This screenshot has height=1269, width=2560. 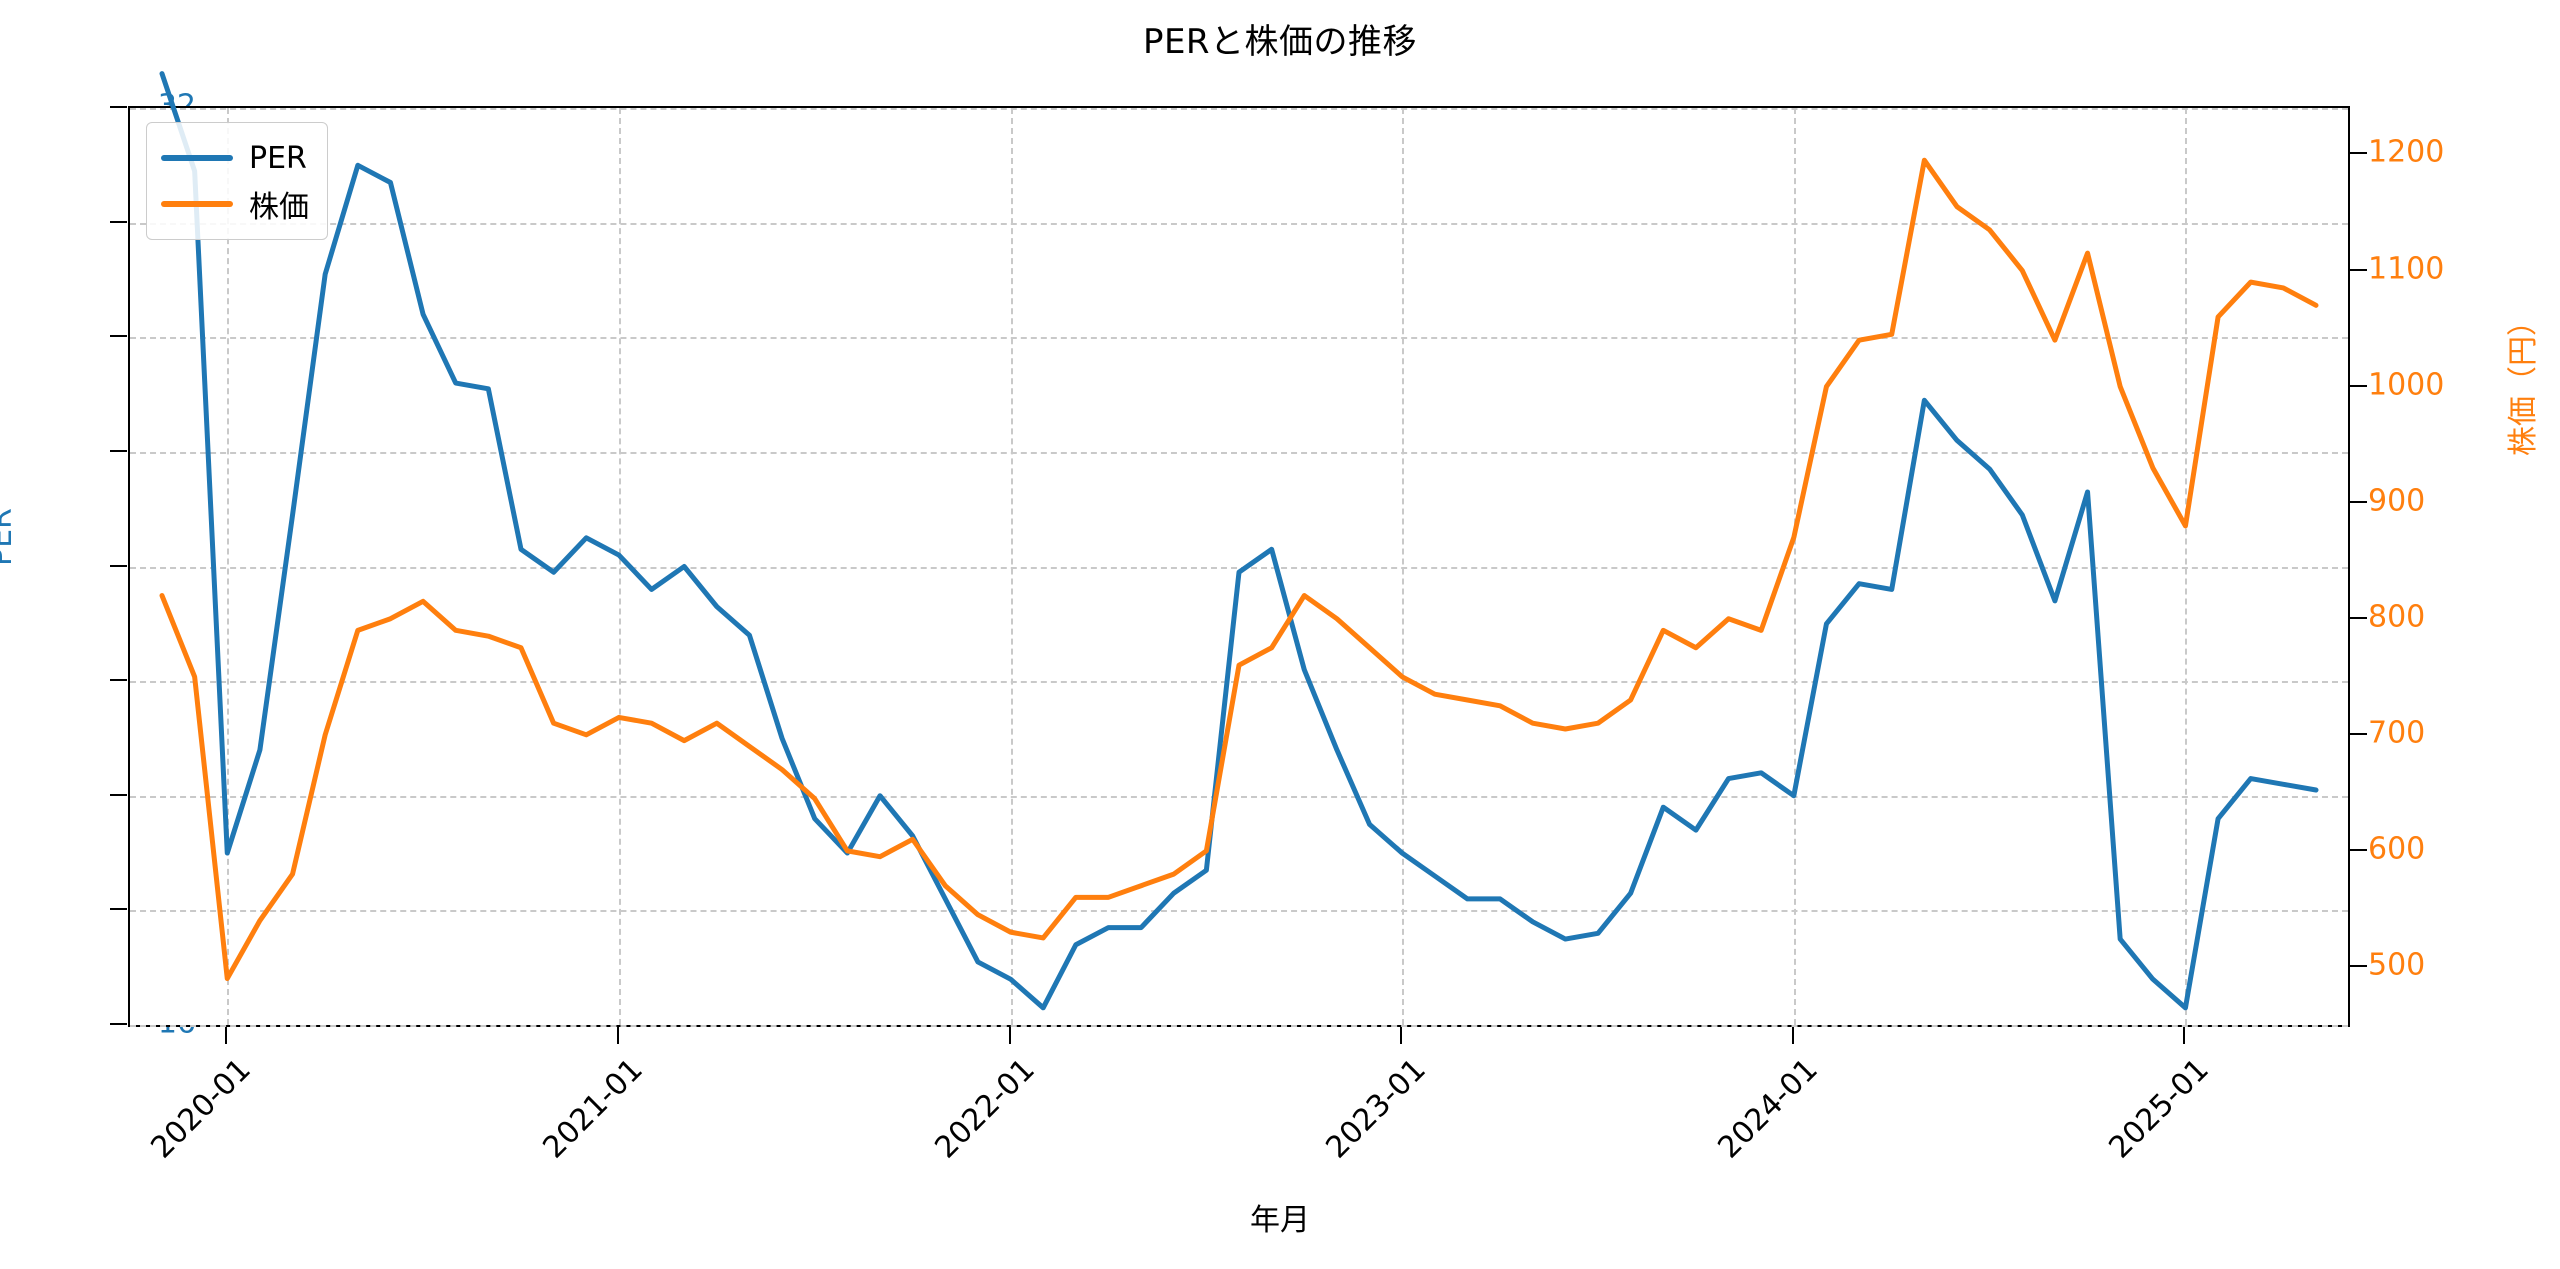 I want to click on legend: PER 株価, so click(x=237, y=181).